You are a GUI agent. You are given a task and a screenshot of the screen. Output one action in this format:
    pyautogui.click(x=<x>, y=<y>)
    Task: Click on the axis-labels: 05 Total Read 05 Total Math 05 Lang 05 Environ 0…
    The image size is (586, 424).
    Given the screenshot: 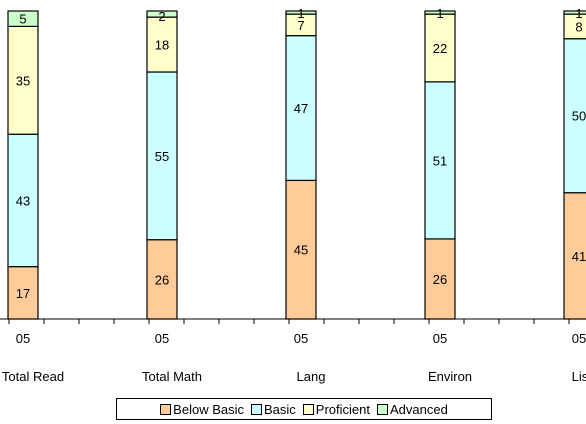 What is the action you would take?
    pyautogui.click(x=294, y=357)
    